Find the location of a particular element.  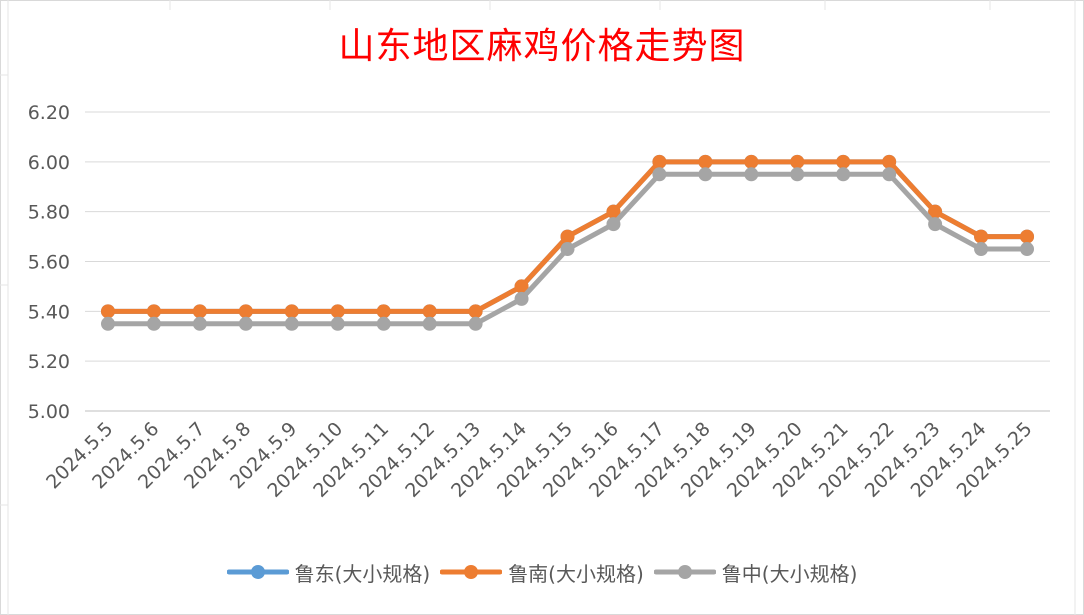

y-tick-label: 5.20 is located at coordinates (49, 362).